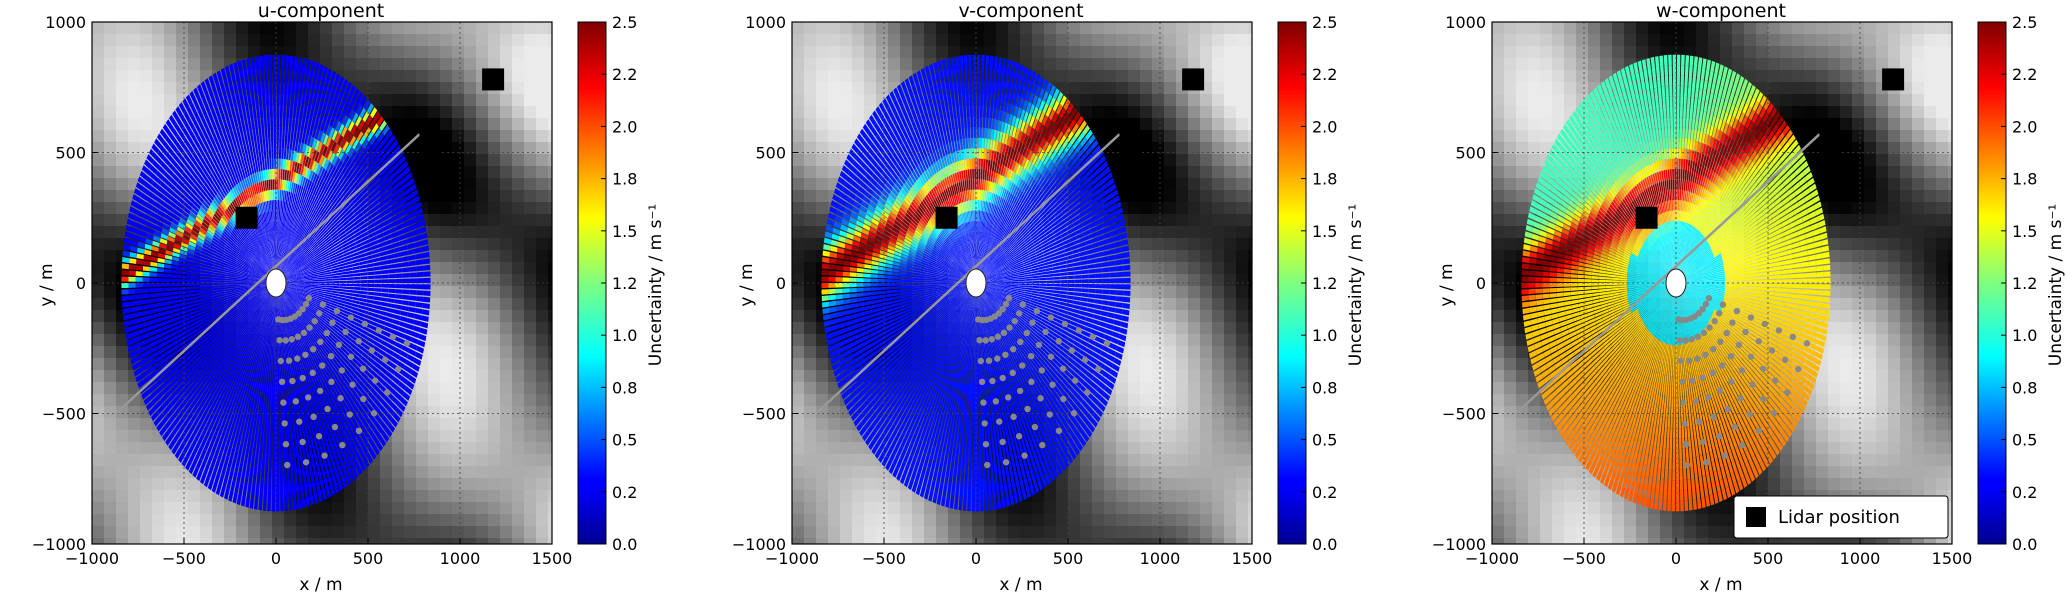 The image size is (2067, 594). Describe the element at coordinates (345, 332) in the screenshot. I see `grey-point` at that location.